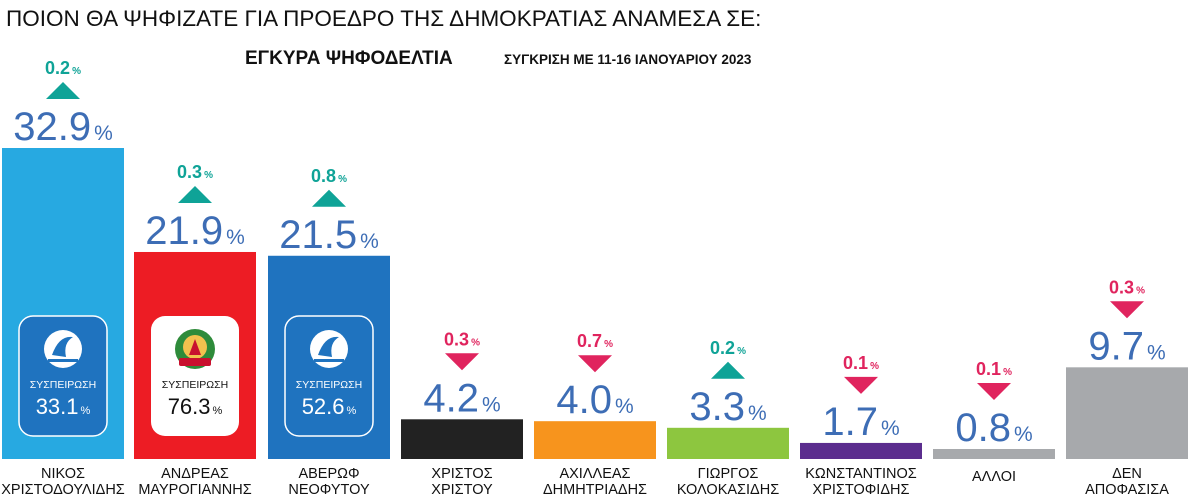 Image resolution: width=1200 pixels, height=502 pixels. Describe the element at coordinates (195, 406) in the screenshot. I see `cohesion-value-1: 76.3%` at that location.